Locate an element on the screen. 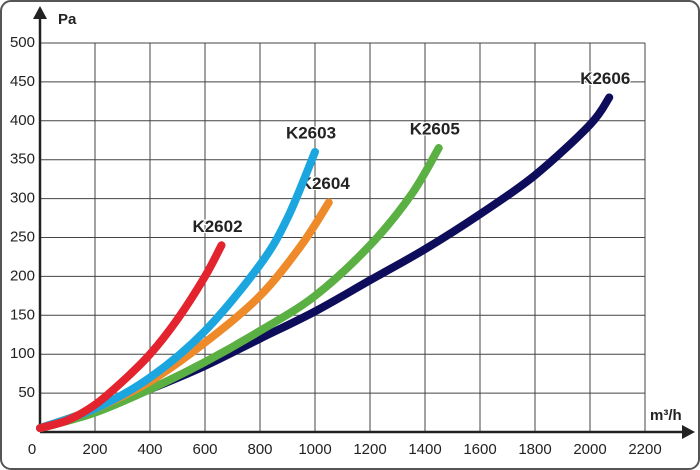 This screenshot has width=700, height=470. y-tick-label: 350 is located at coordinates (22, 159).